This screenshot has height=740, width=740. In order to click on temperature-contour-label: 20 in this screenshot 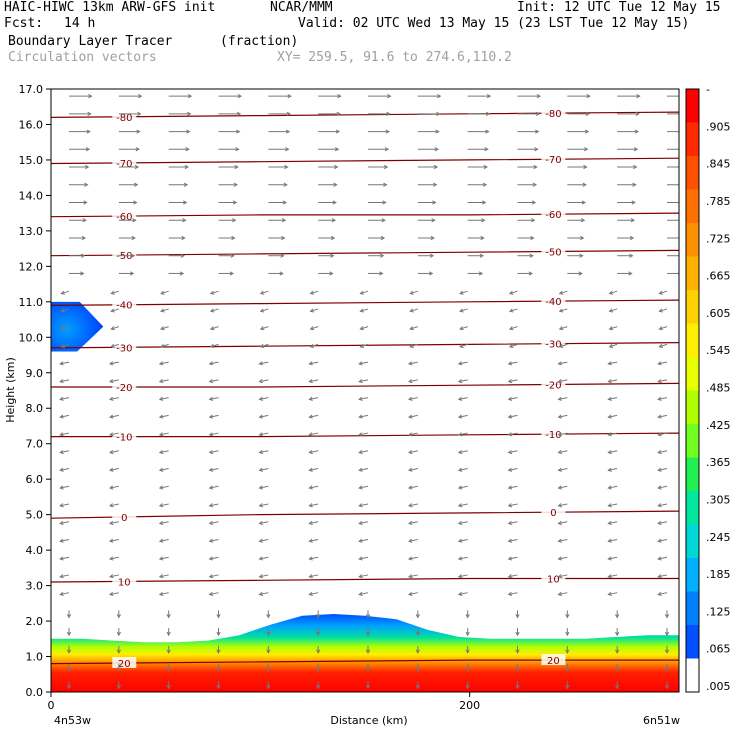, I will do `click(553, 661)`.